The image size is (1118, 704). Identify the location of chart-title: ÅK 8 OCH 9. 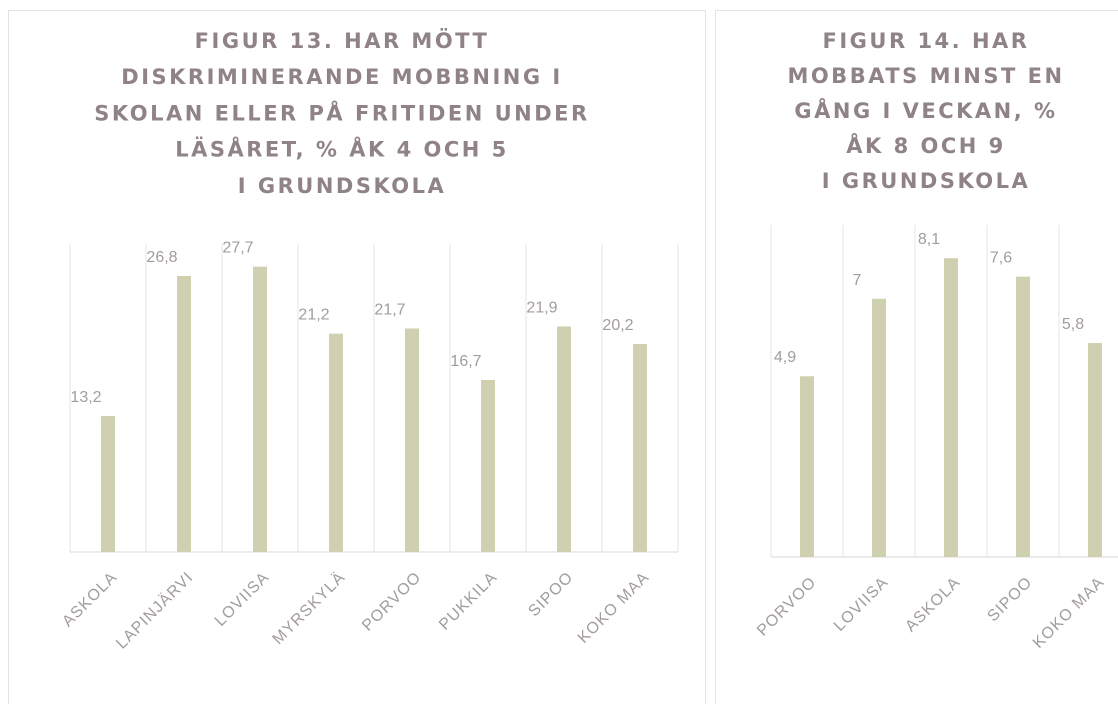
(926, 145).